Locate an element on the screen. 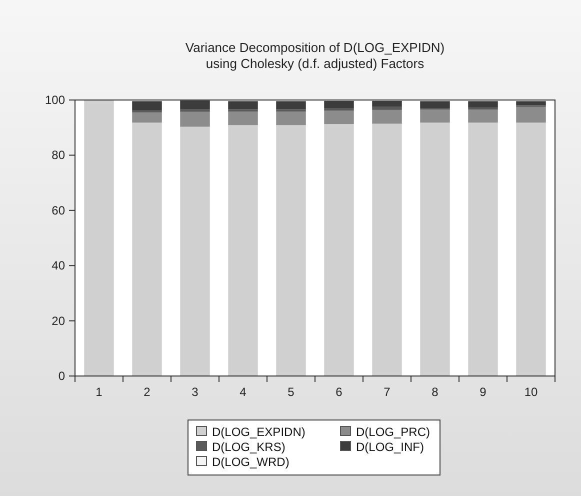 Image resolution: width=581 pixels, height=496 pixels. x-tick-label: 1 is located at coordinates (99, 392).